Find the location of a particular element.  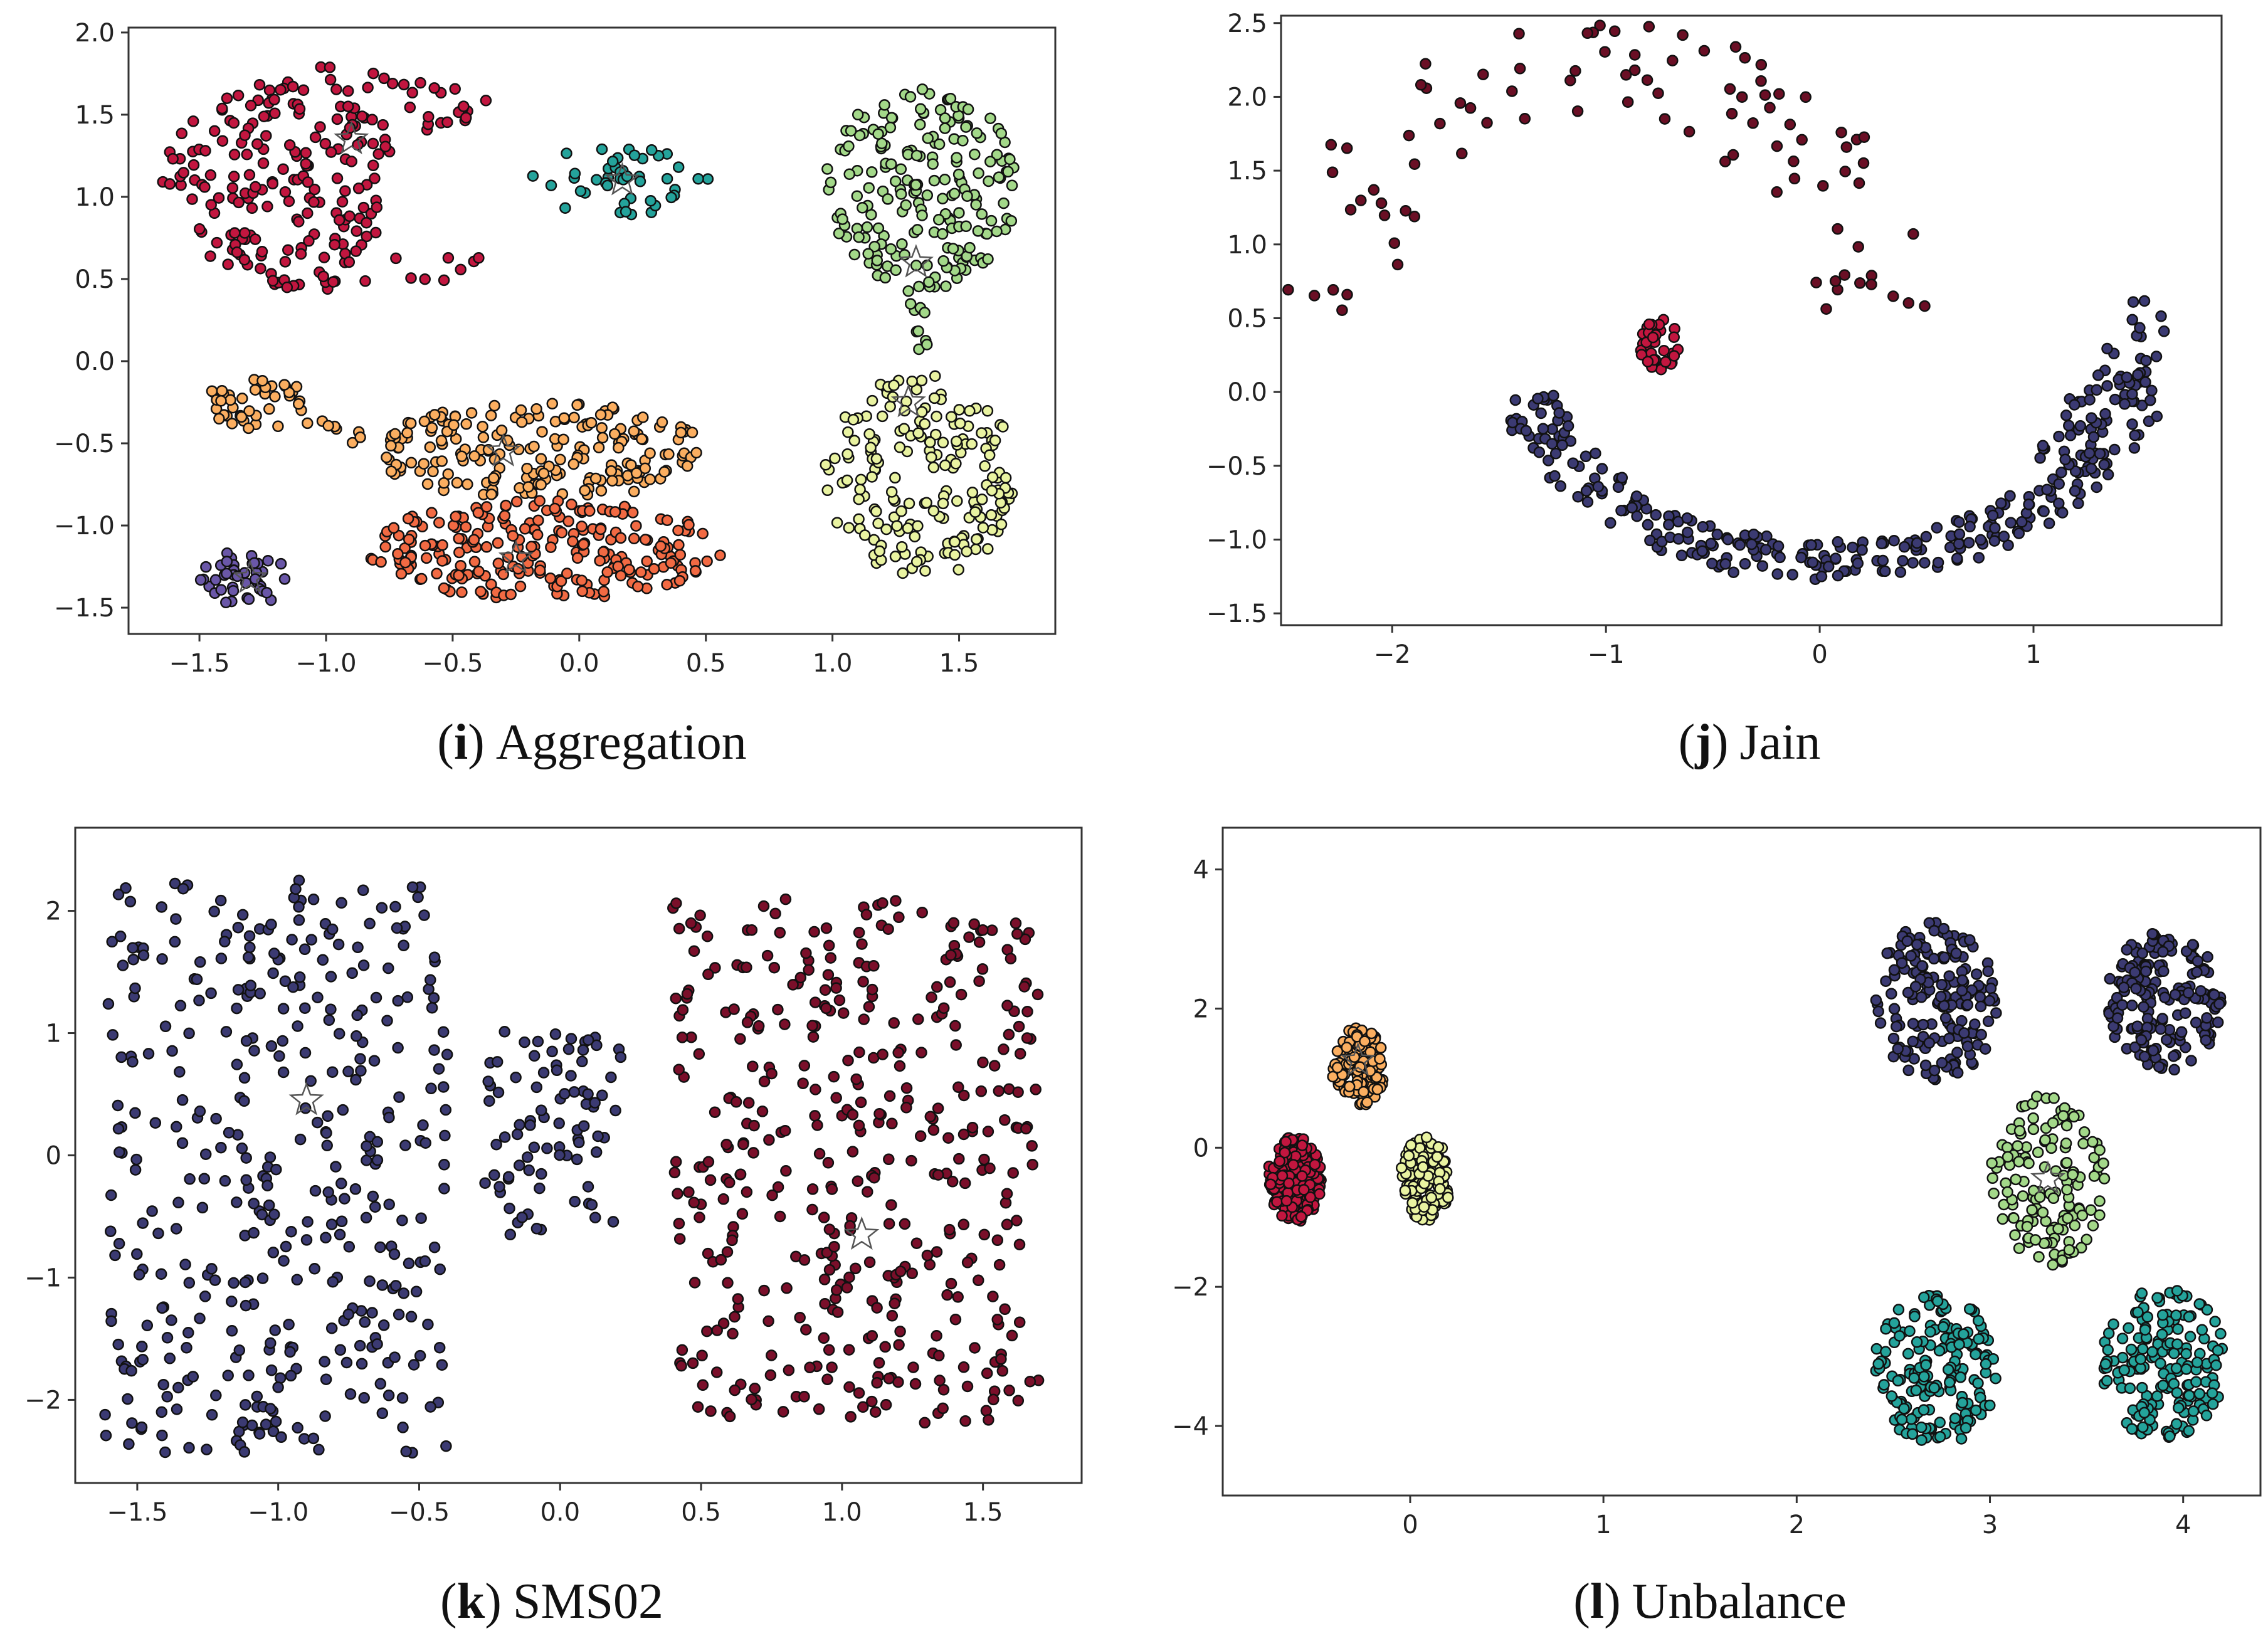

y-tick-label: 2 is located at coordinates (1201, 1009).